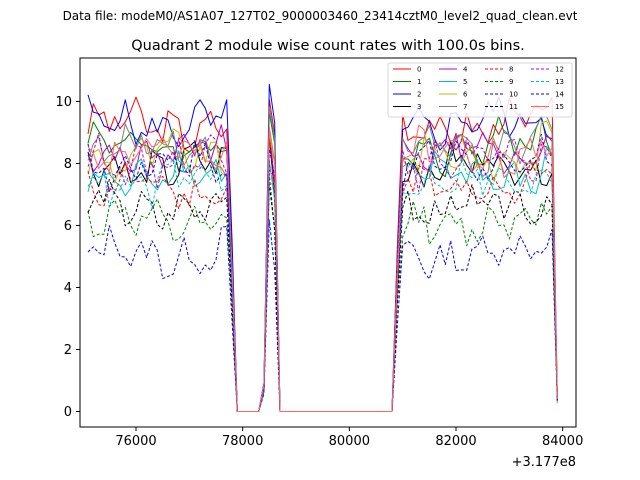 This screenshot has width=640, height=480. Describe the element at coordinates (419, 95) in the screenshot. I see `legend-label-2: 2` at that location.